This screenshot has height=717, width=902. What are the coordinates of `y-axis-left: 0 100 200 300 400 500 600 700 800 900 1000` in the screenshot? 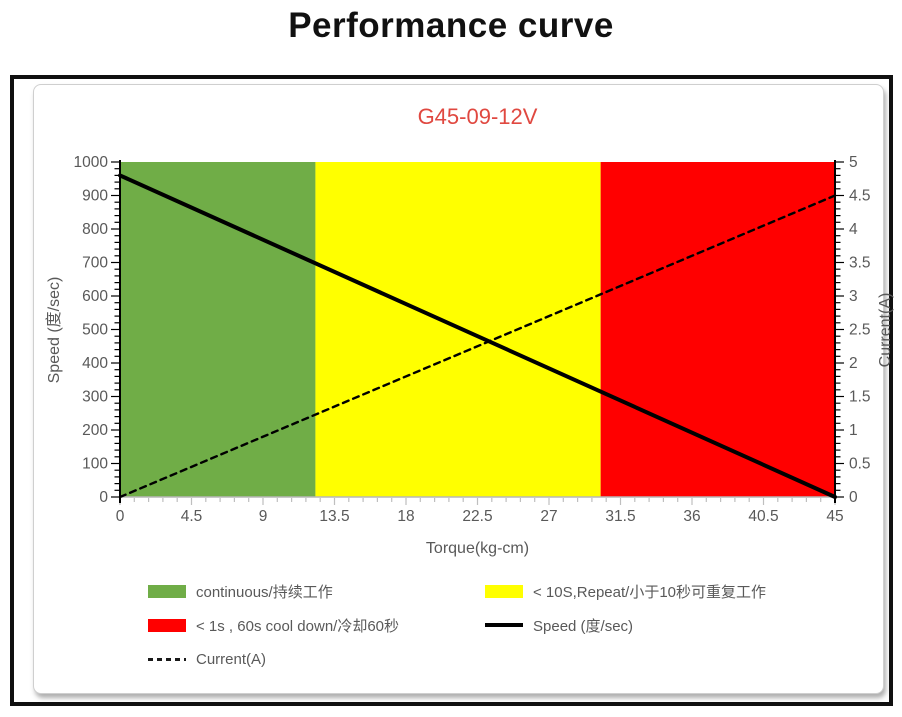 It's located at (97, 330).